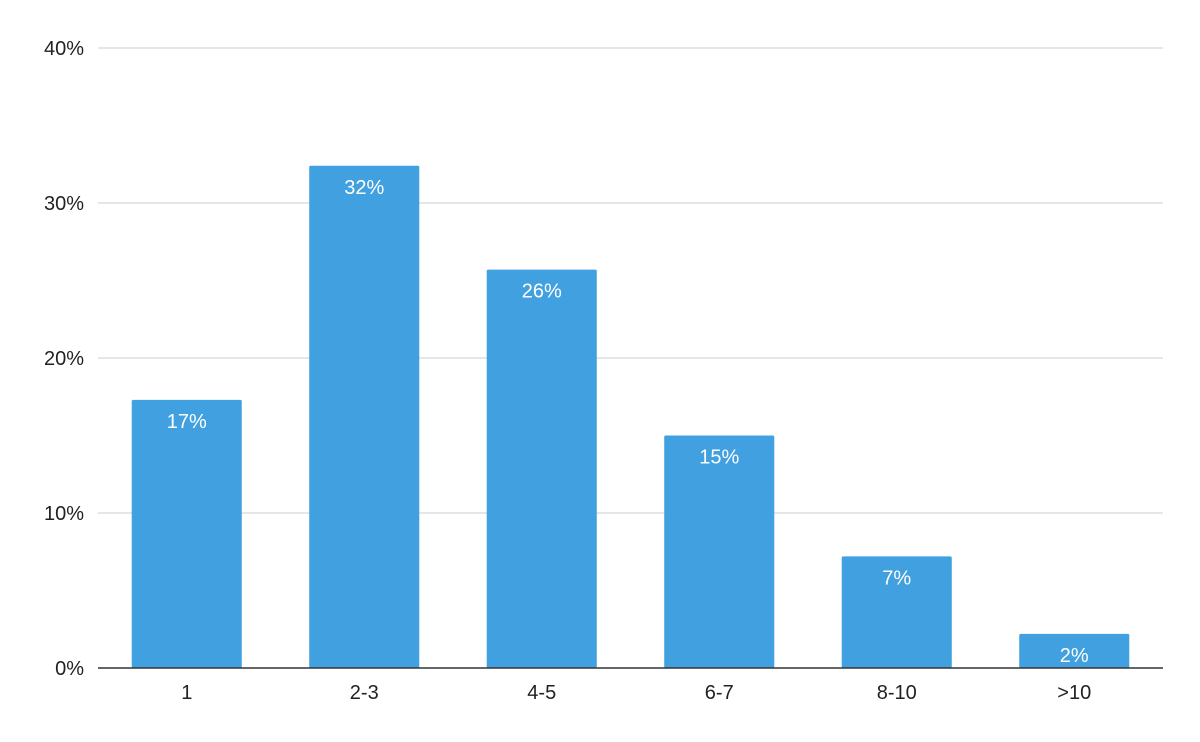 Image resolution: width=1200 pixels, height=742 pixels. Describe the element at coordinates (541, 693) in the screenshot. I see `x-tick-label: 4-5` at that location.